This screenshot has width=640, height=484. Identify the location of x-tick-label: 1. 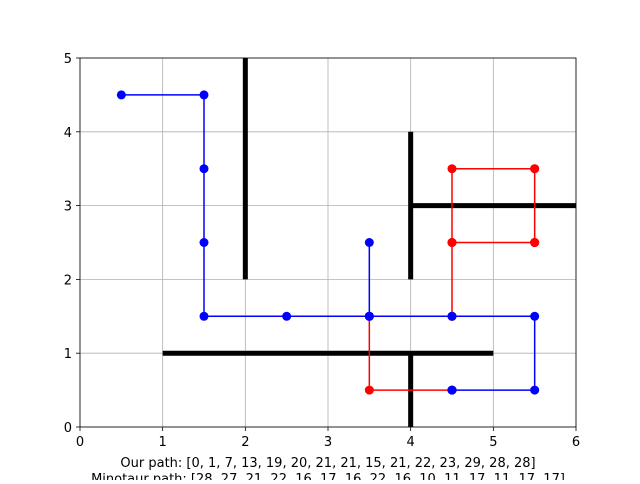
(163, 442).